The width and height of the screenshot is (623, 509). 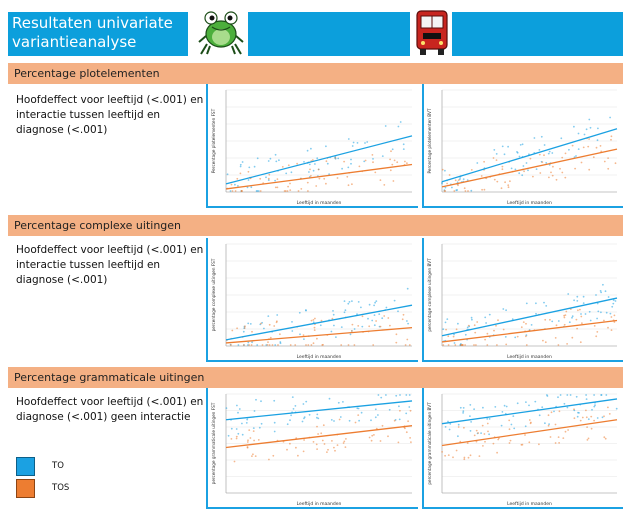 What do you see at coordinates (529, 411) in the screenshot?
I see `fit-line-to` at bounding box center [529, 411].